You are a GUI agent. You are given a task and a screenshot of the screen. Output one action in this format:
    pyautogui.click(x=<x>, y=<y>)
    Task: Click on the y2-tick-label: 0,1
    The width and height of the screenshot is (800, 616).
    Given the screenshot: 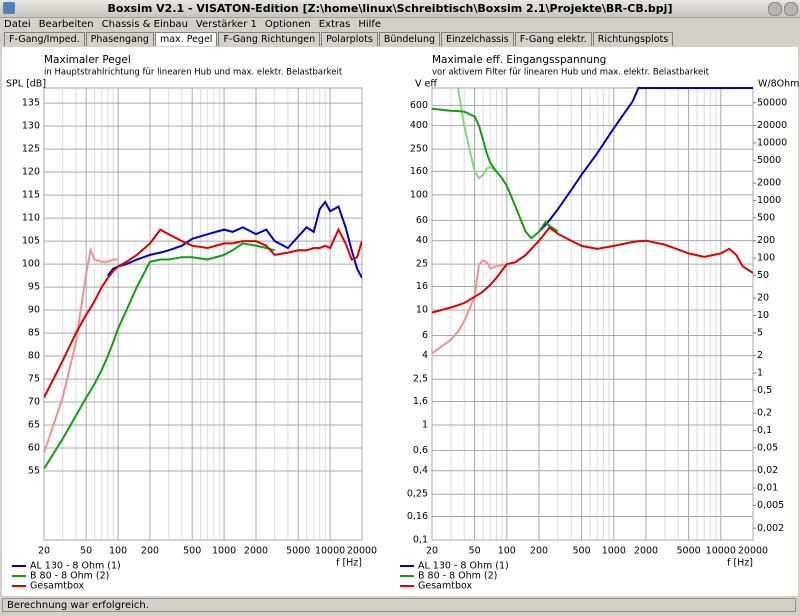 What is the action you would take?
    pyautogui.click(x=764, y=430)
    